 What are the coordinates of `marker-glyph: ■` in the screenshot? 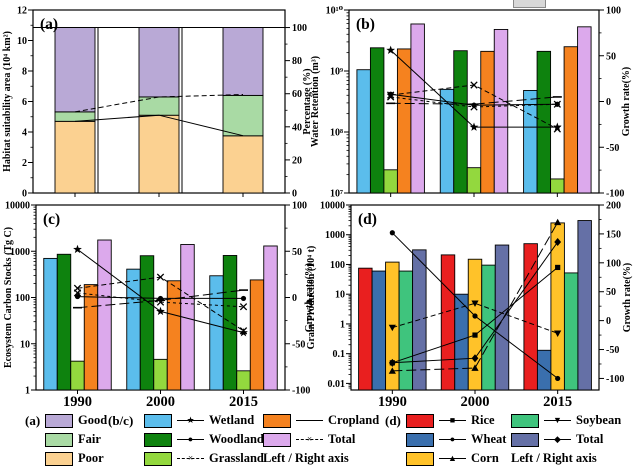 It's located at (452, 419).